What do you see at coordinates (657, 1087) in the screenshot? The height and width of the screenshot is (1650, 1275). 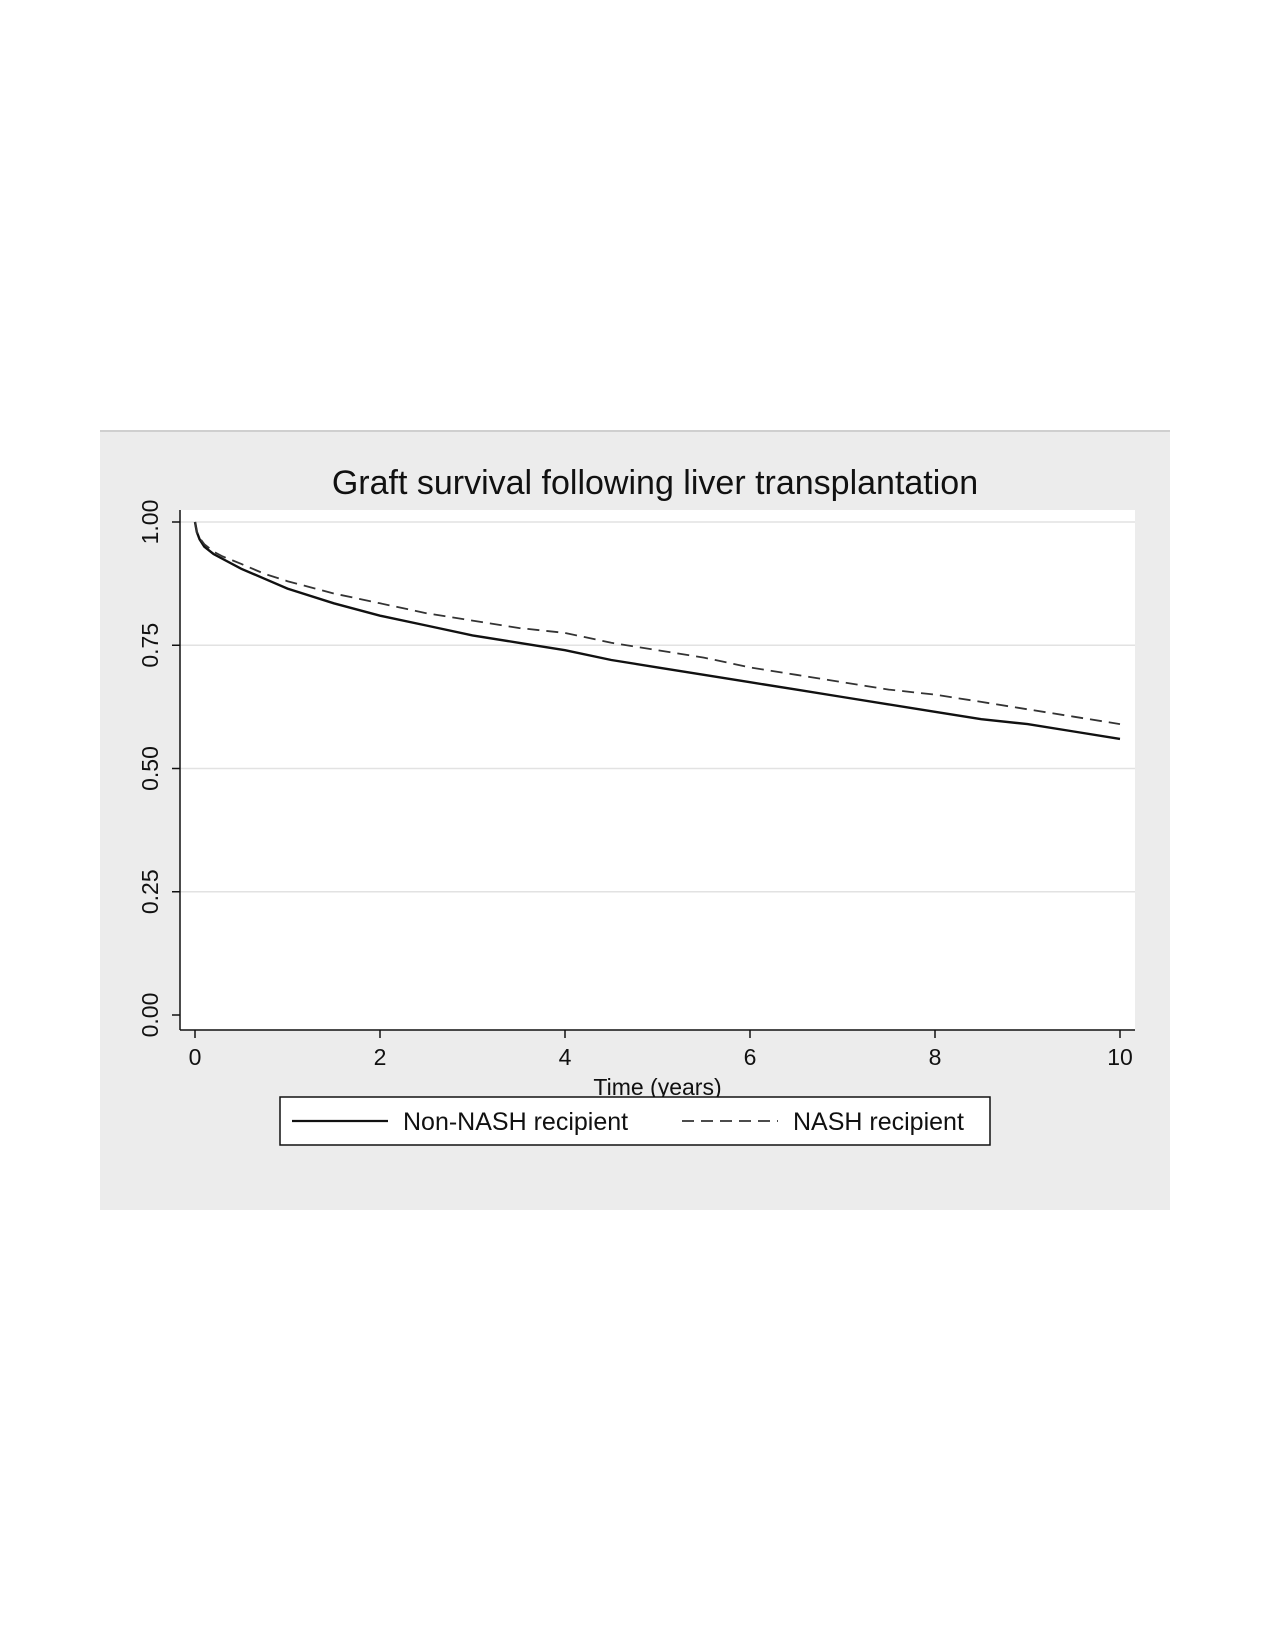 I see `x-axis-title: Time (years)` at bounding box center [657, 1087].